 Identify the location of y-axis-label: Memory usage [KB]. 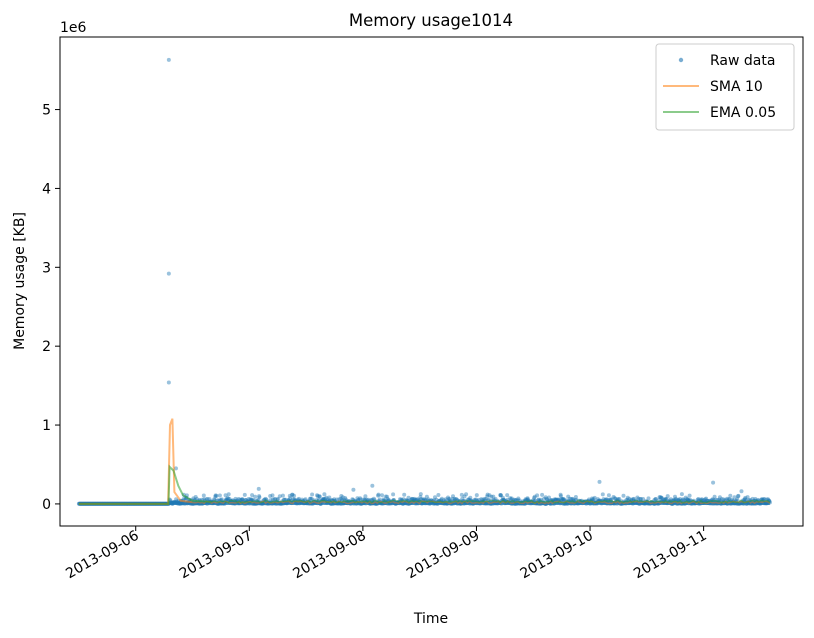
(20, 281).